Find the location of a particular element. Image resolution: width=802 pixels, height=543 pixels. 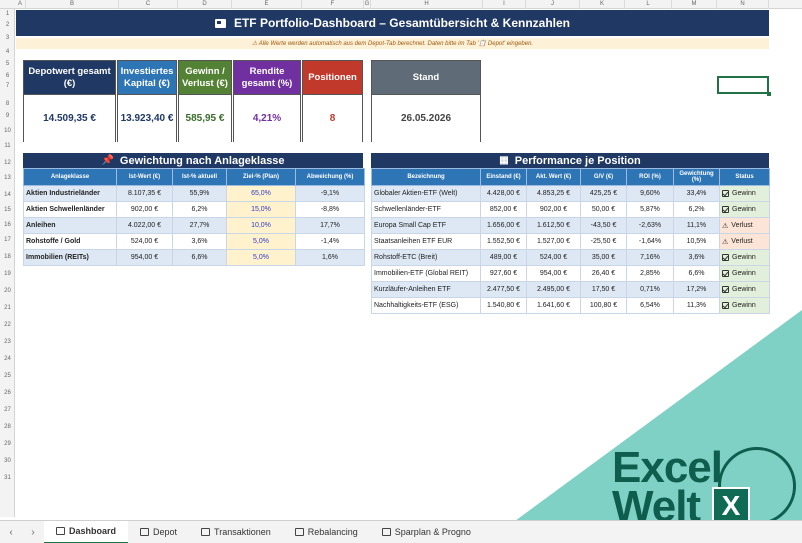

row-header-11: 11 is located at coordinates (7, 146).